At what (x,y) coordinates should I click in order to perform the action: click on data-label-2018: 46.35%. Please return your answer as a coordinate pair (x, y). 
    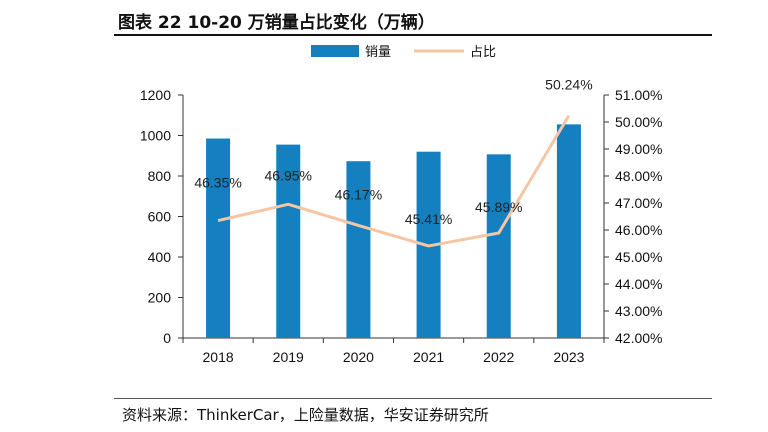
    Looking at the image, I should click on (217, 183).